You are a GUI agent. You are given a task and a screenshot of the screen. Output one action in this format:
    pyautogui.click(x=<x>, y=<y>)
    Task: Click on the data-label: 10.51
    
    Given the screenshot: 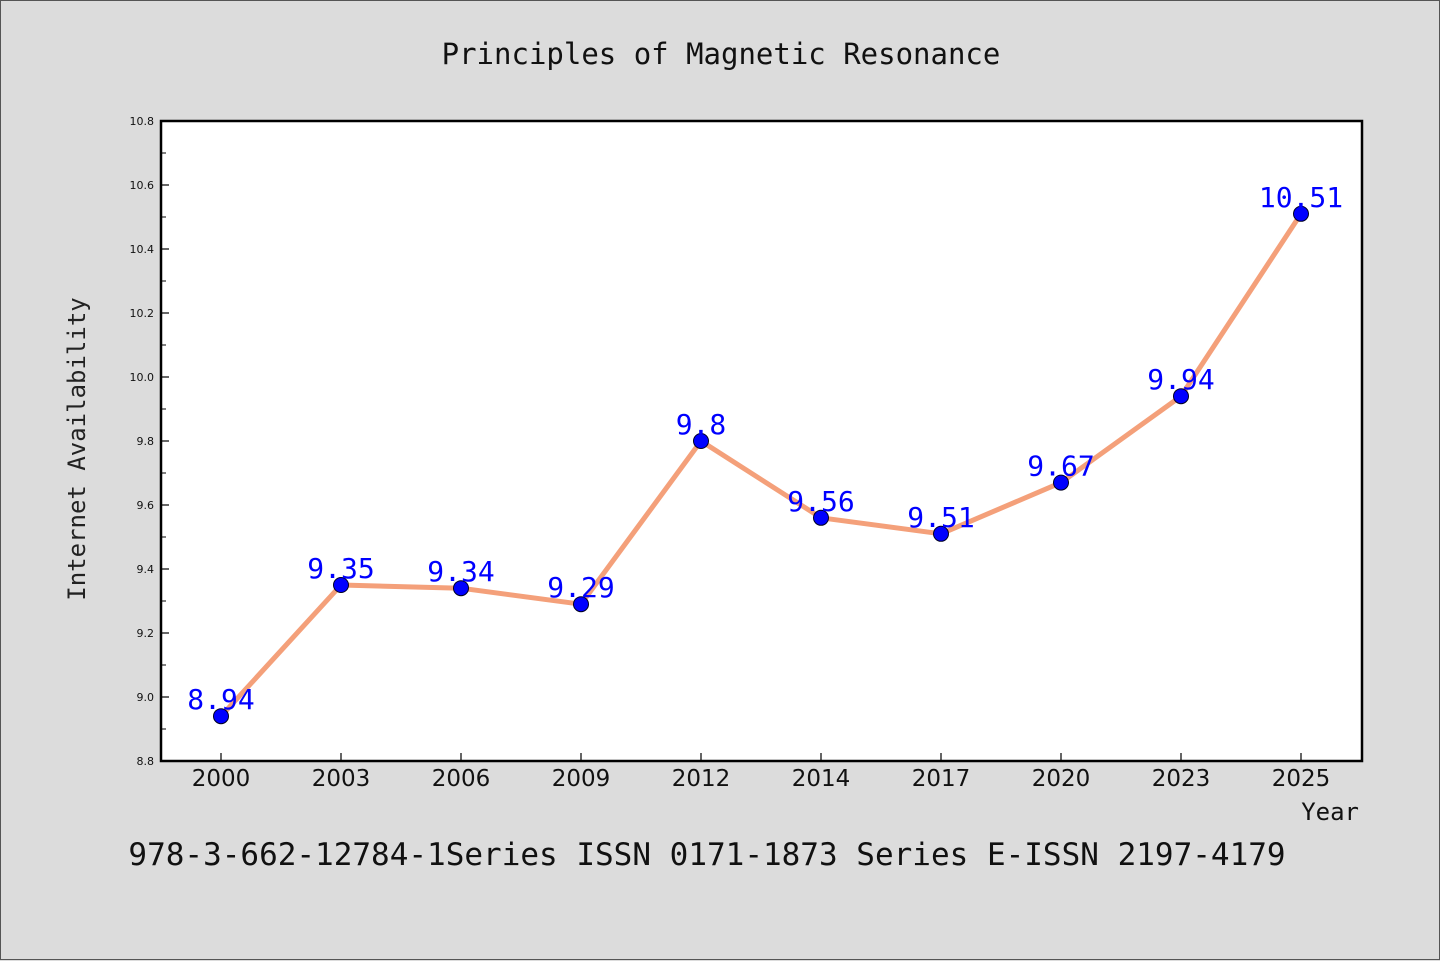 What is the action you would take?
    pyautogui.click(x=1301, y=197)
    